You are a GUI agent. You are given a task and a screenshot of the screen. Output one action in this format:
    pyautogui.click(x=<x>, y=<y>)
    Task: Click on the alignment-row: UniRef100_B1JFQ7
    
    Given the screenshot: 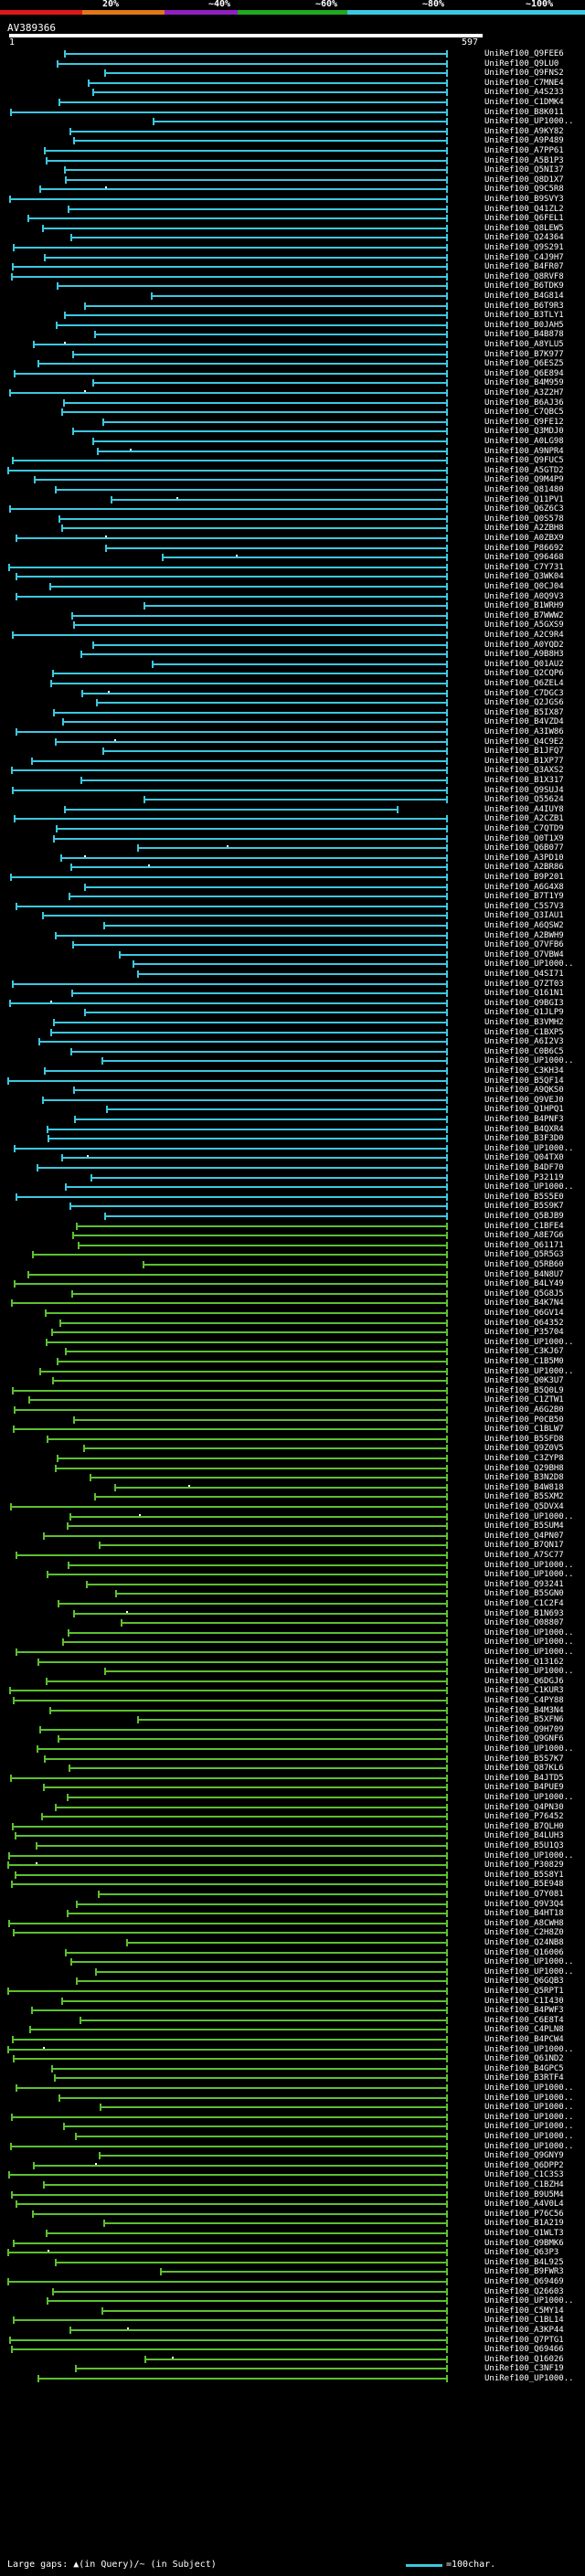 What is the action you would take?
    pyautogui.click(x=293, y=751)
    